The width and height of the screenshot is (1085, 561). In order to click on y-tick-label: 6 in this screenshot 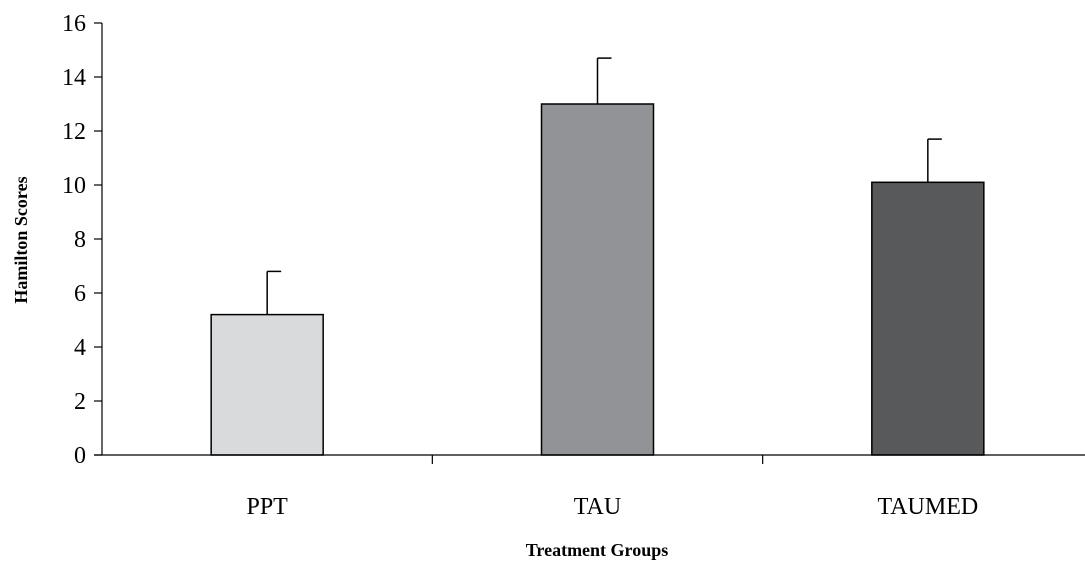, I will do `click(80, 294)`.